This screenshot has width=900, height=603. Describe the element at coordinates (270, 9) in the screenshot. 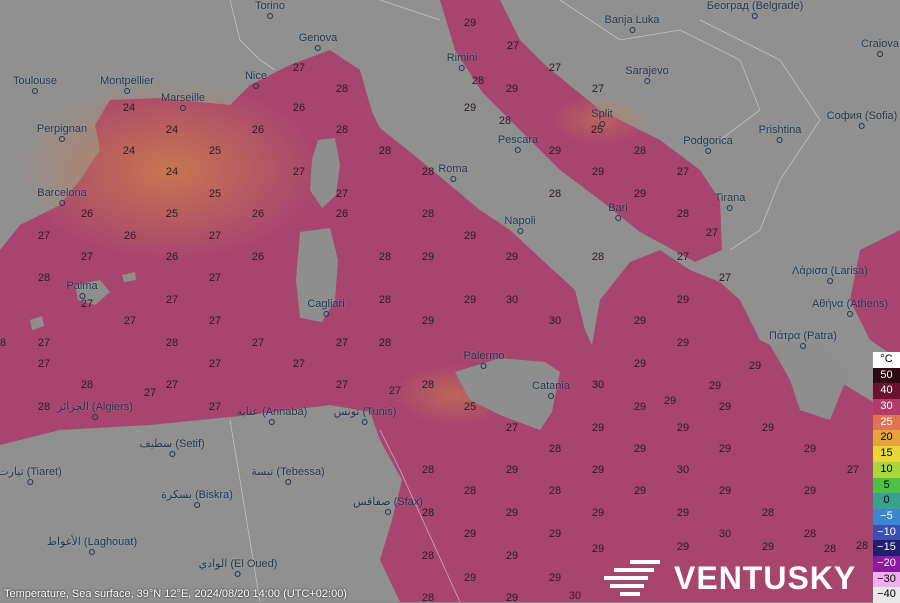

I see `city-label: Torino` at that location.